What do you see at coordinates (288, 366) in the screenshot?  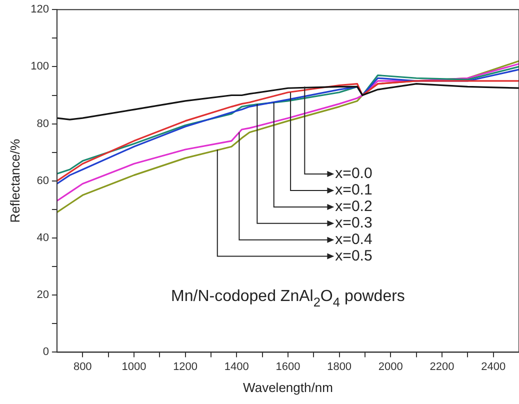 I see `x-tick-label: 1600` at bounding box center [288, 366].